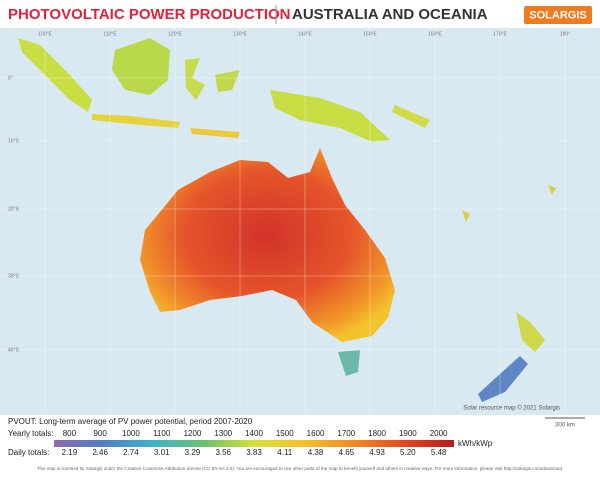 This screenshot has height=483, width=600. I want to click on maluku, so click(227, 81).